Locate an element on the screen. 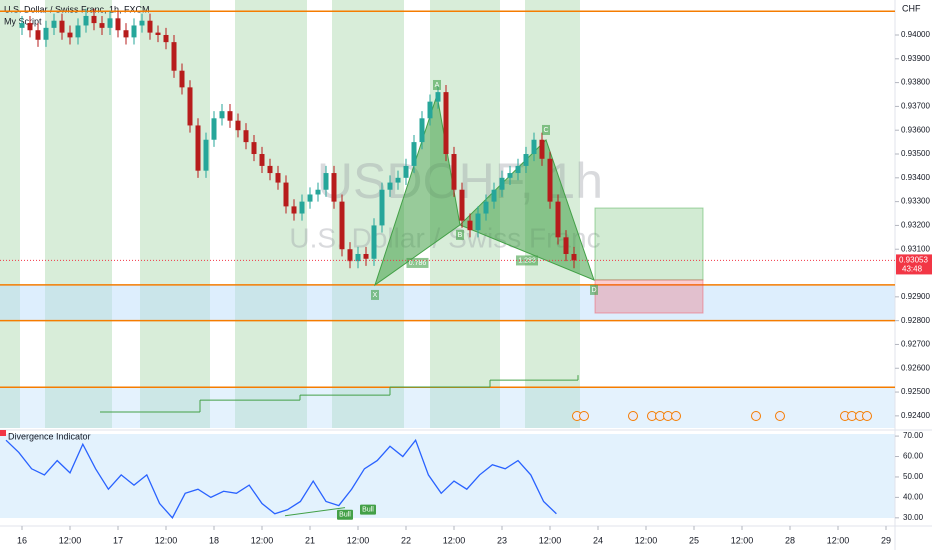 This screenshot has height=550, width=932. divergence-line is located at coordinates (315, 512).